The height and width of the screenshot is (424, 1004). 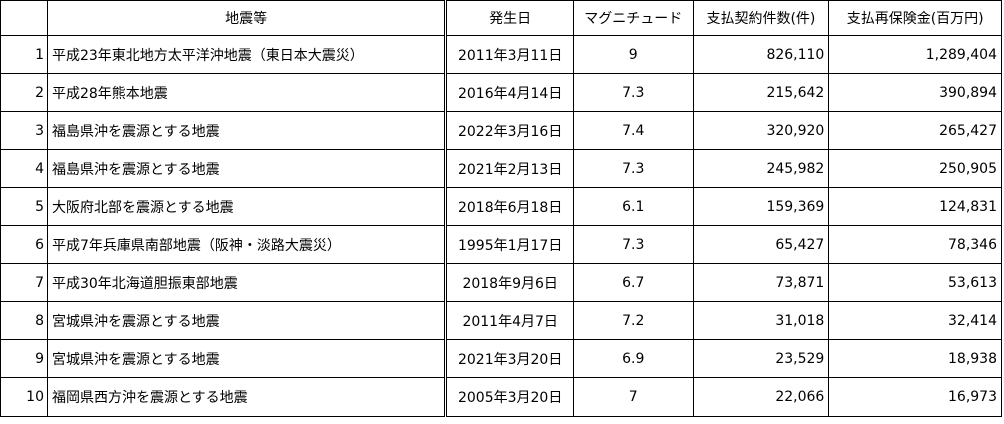 I want to click on magnitude-cell: 9, so click(x=633, y=54).